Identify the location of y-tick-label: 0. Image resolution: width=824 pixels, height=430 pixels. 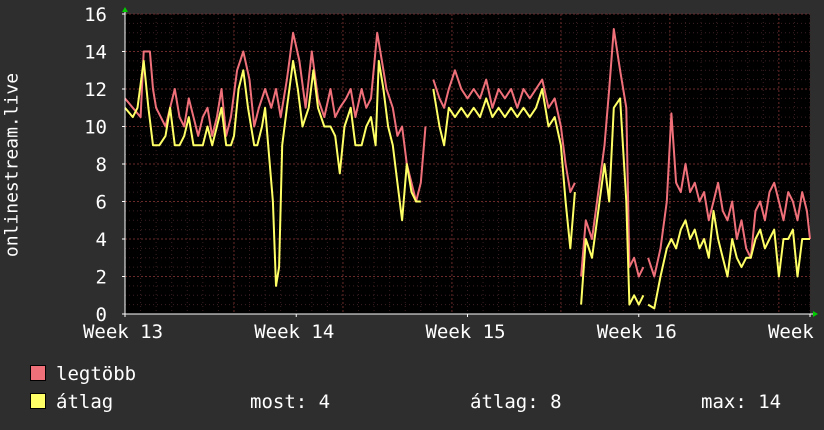
(101, 315).